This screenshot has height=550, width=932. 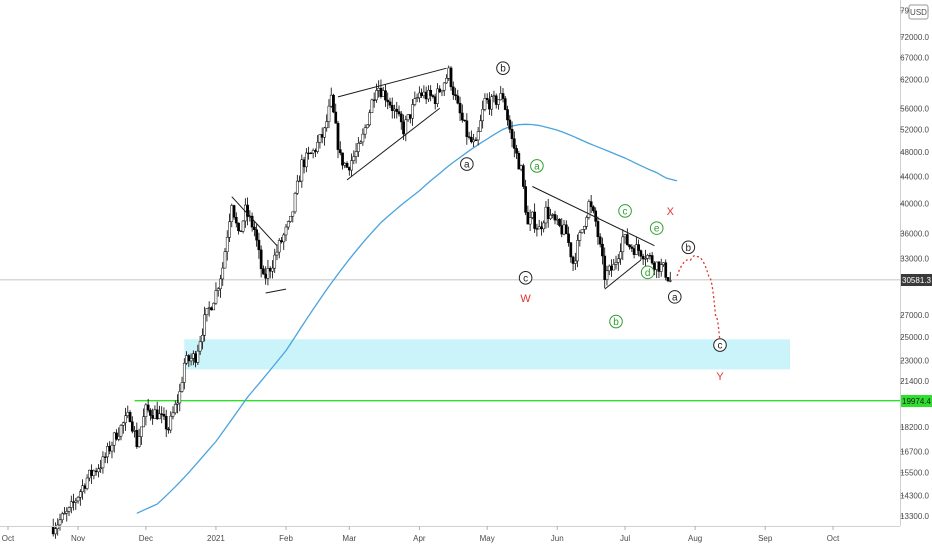 I want to click on time-axis: Oct Nov Dec 2021 Feb Mar Apr May Jun Jul Aug Sep Oct, so click(x=421, y=534).